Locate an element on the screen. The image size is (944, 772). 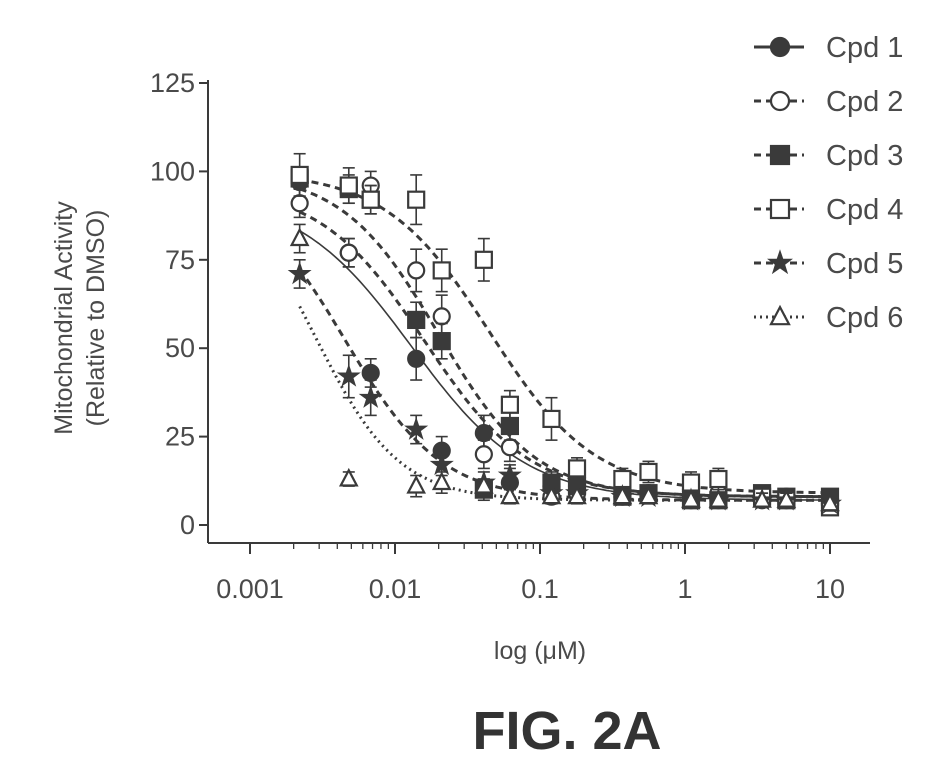
x-tick-label: 0.001 is located at coordinates (250, 589).